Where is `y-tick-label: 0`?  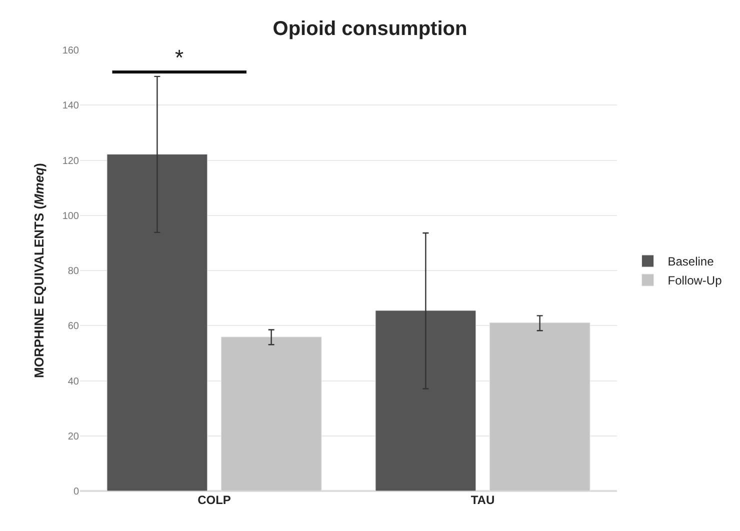 y-tick-label: 0 is located at coordinates (76, 492).